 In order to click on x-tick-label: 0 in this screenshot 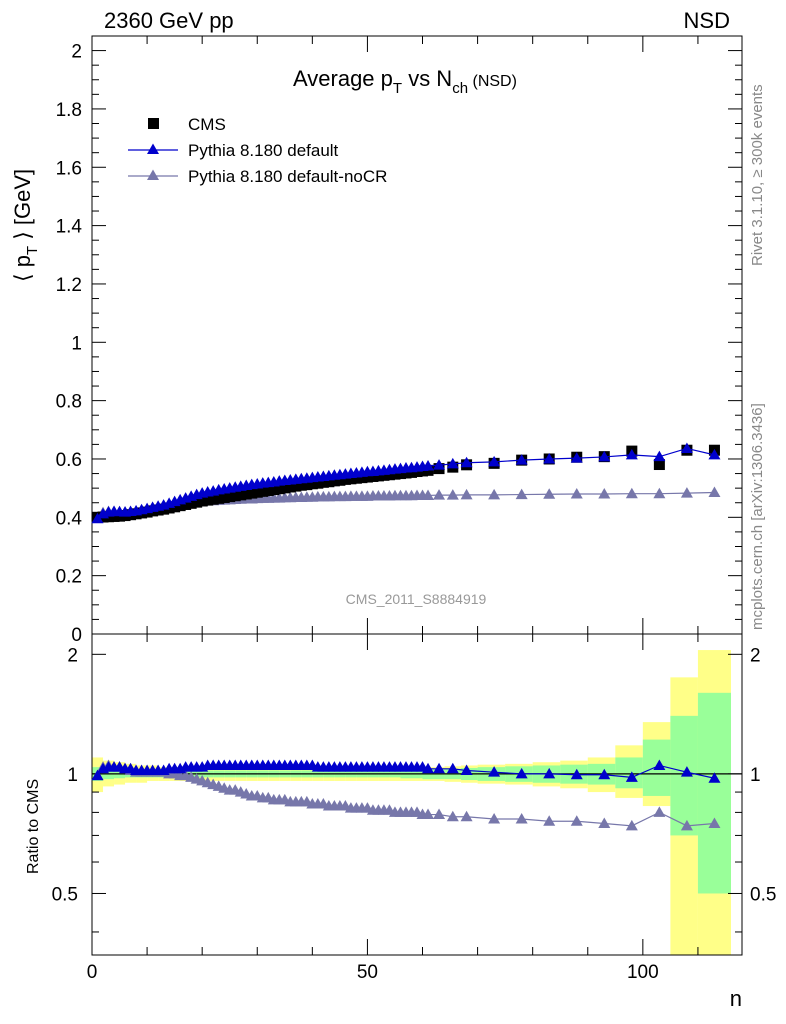, I will do `click(92, 972)`.